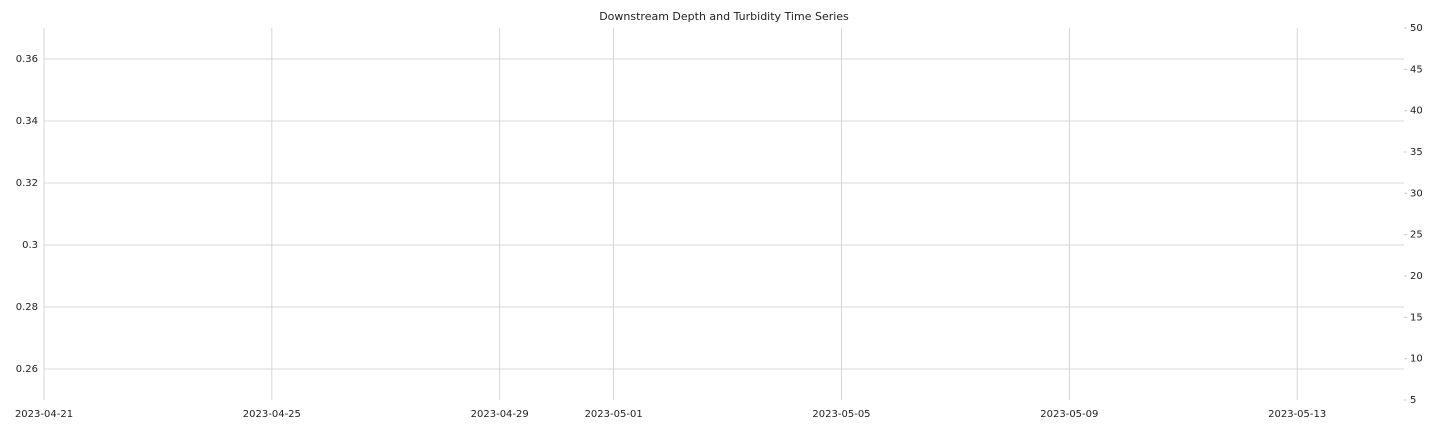 This screenshot has height=432, width=1440. What do you see at coordinates (1416, 276) in the screenshot?
I see `y2-tick-label: 20` at bounding box center [1416, 276].